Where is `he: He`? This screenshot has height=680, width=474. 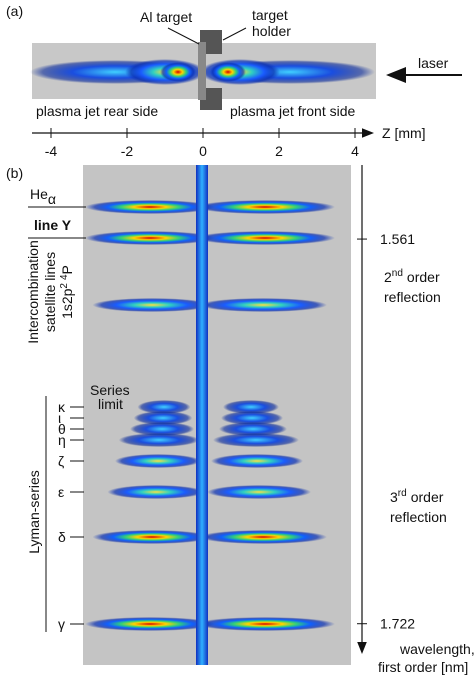 he: He is located at coordinates (39, 194).